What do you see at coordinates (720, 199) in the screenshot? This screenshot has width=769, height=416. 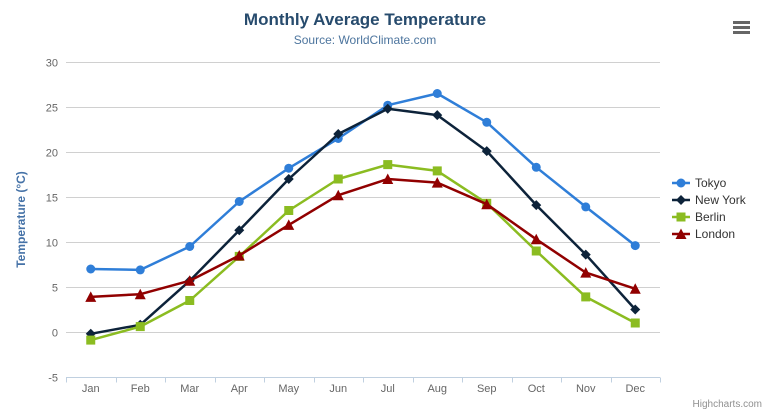 I see `legend-label-new-york: New York` at bounding box center [720, 199].